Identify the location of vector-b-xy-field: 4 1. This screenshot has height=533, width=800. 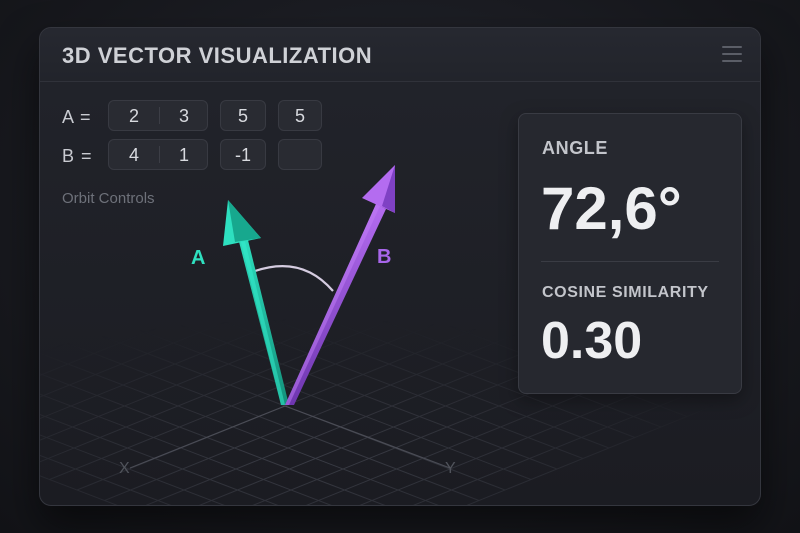
(158, 154).